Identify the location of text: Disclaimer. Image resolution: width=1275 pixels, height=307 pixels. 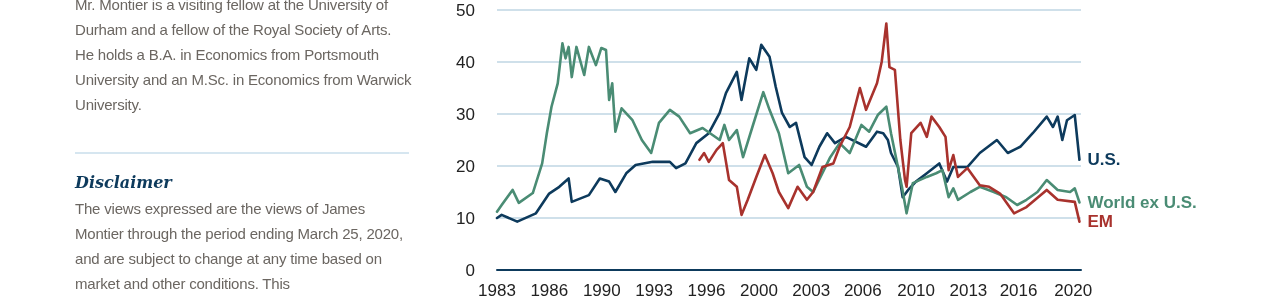
(124, 183).